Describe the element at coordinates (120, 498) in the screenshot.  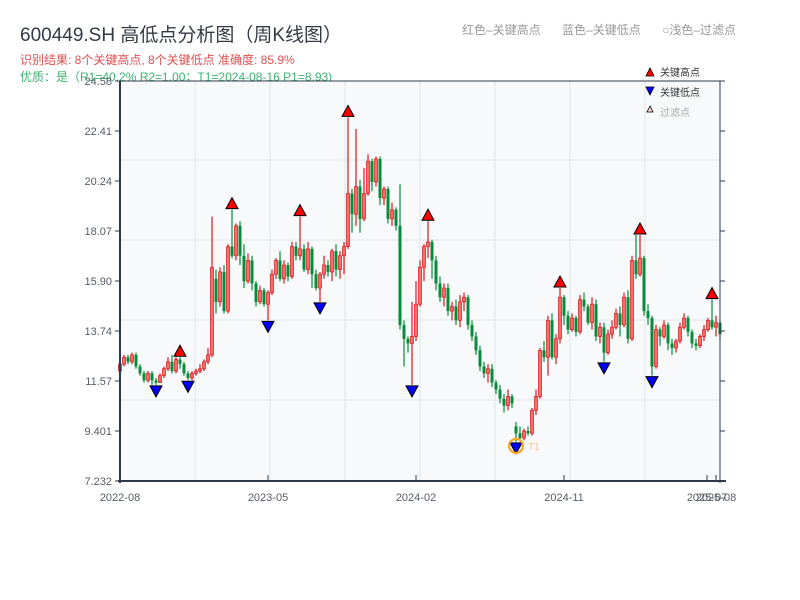
I see `x-tick-label: 2022-08` at that location.